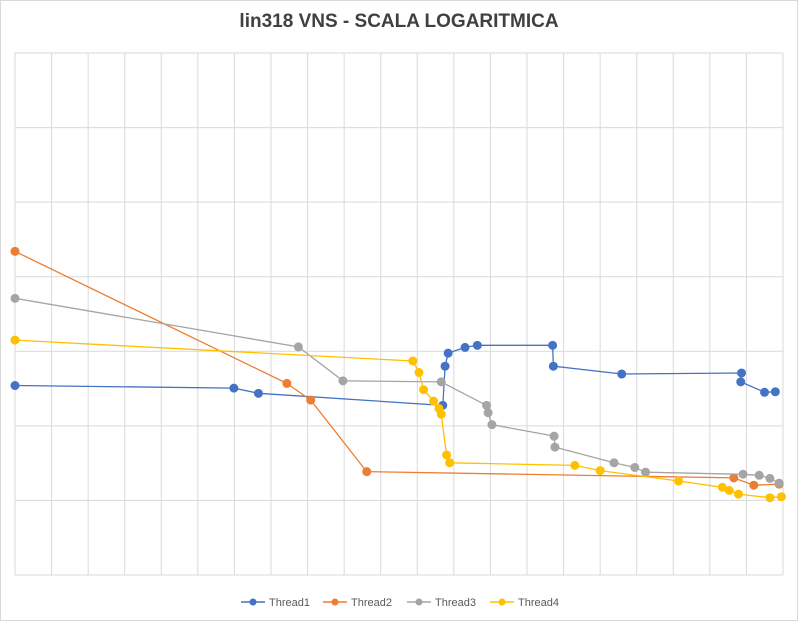 This screenshot has height=621, width=798. I want to click on legend-item-thread4: Thread4, so click(524, 603).